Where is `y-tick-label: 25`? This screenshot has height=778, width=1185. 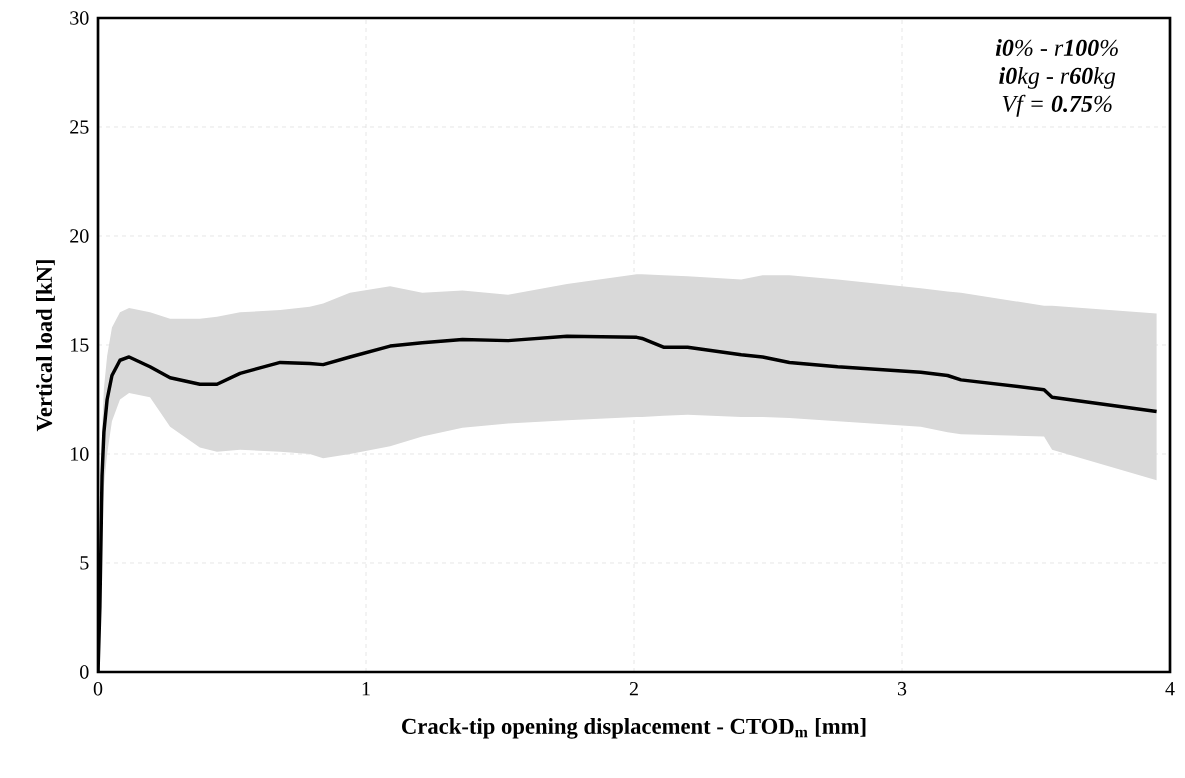 y-tick-label: 25 is located at coordinates (79, 127).